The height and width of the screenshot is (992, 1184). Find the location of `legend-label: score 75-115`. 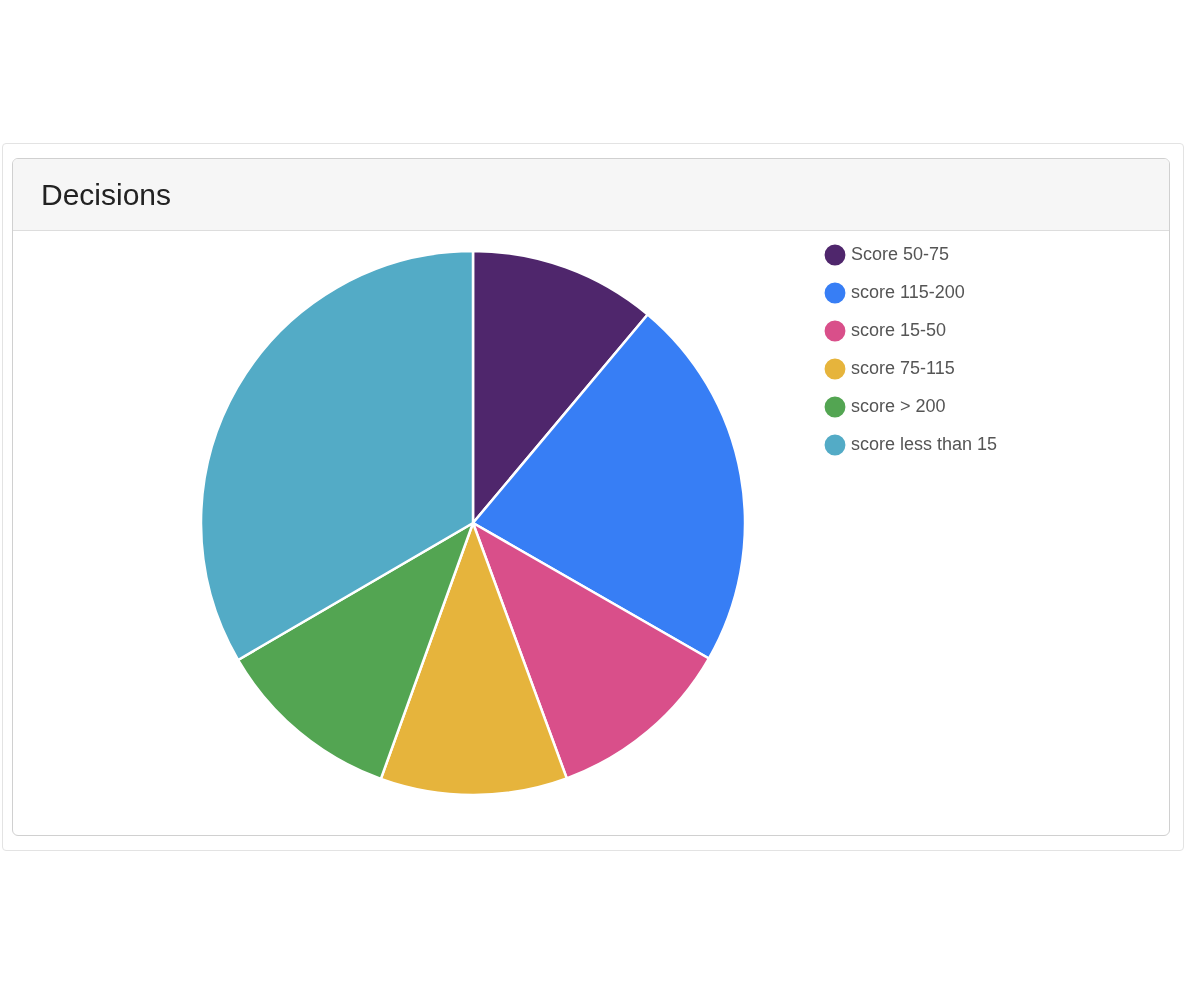

legend-label: score 75-115 is located at coordinates (903, 368).